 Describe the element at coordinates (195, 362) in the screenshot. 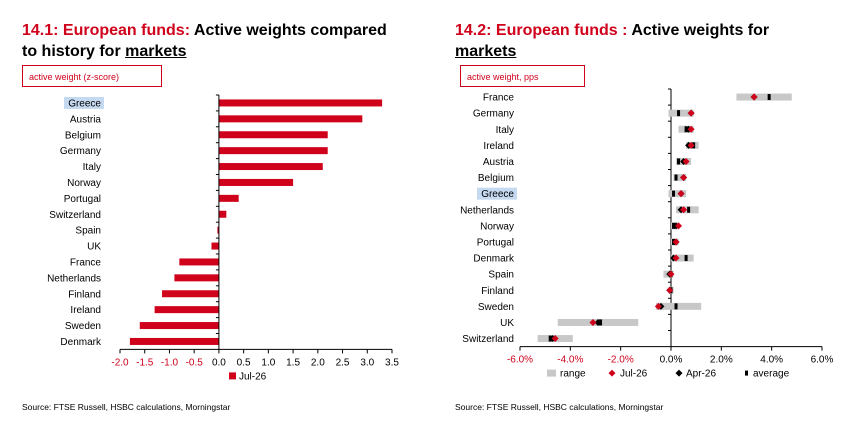

I see `x-tick-label: -0.5` at that location.